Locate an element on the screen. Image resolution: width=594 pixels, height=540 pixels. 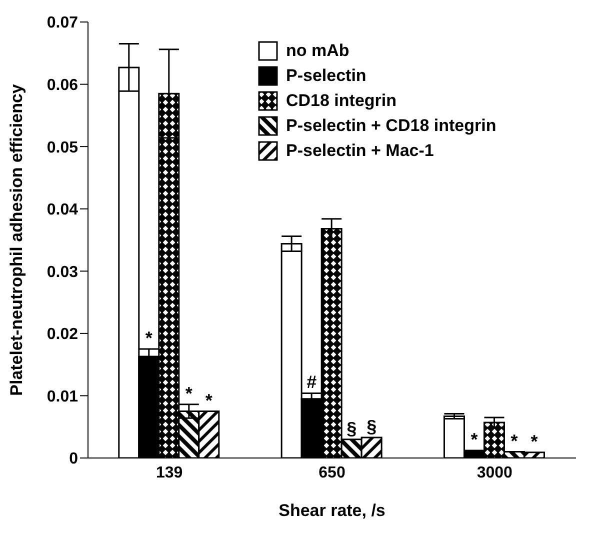
x-tick-label: 650 is located at coordinates (332, 473).